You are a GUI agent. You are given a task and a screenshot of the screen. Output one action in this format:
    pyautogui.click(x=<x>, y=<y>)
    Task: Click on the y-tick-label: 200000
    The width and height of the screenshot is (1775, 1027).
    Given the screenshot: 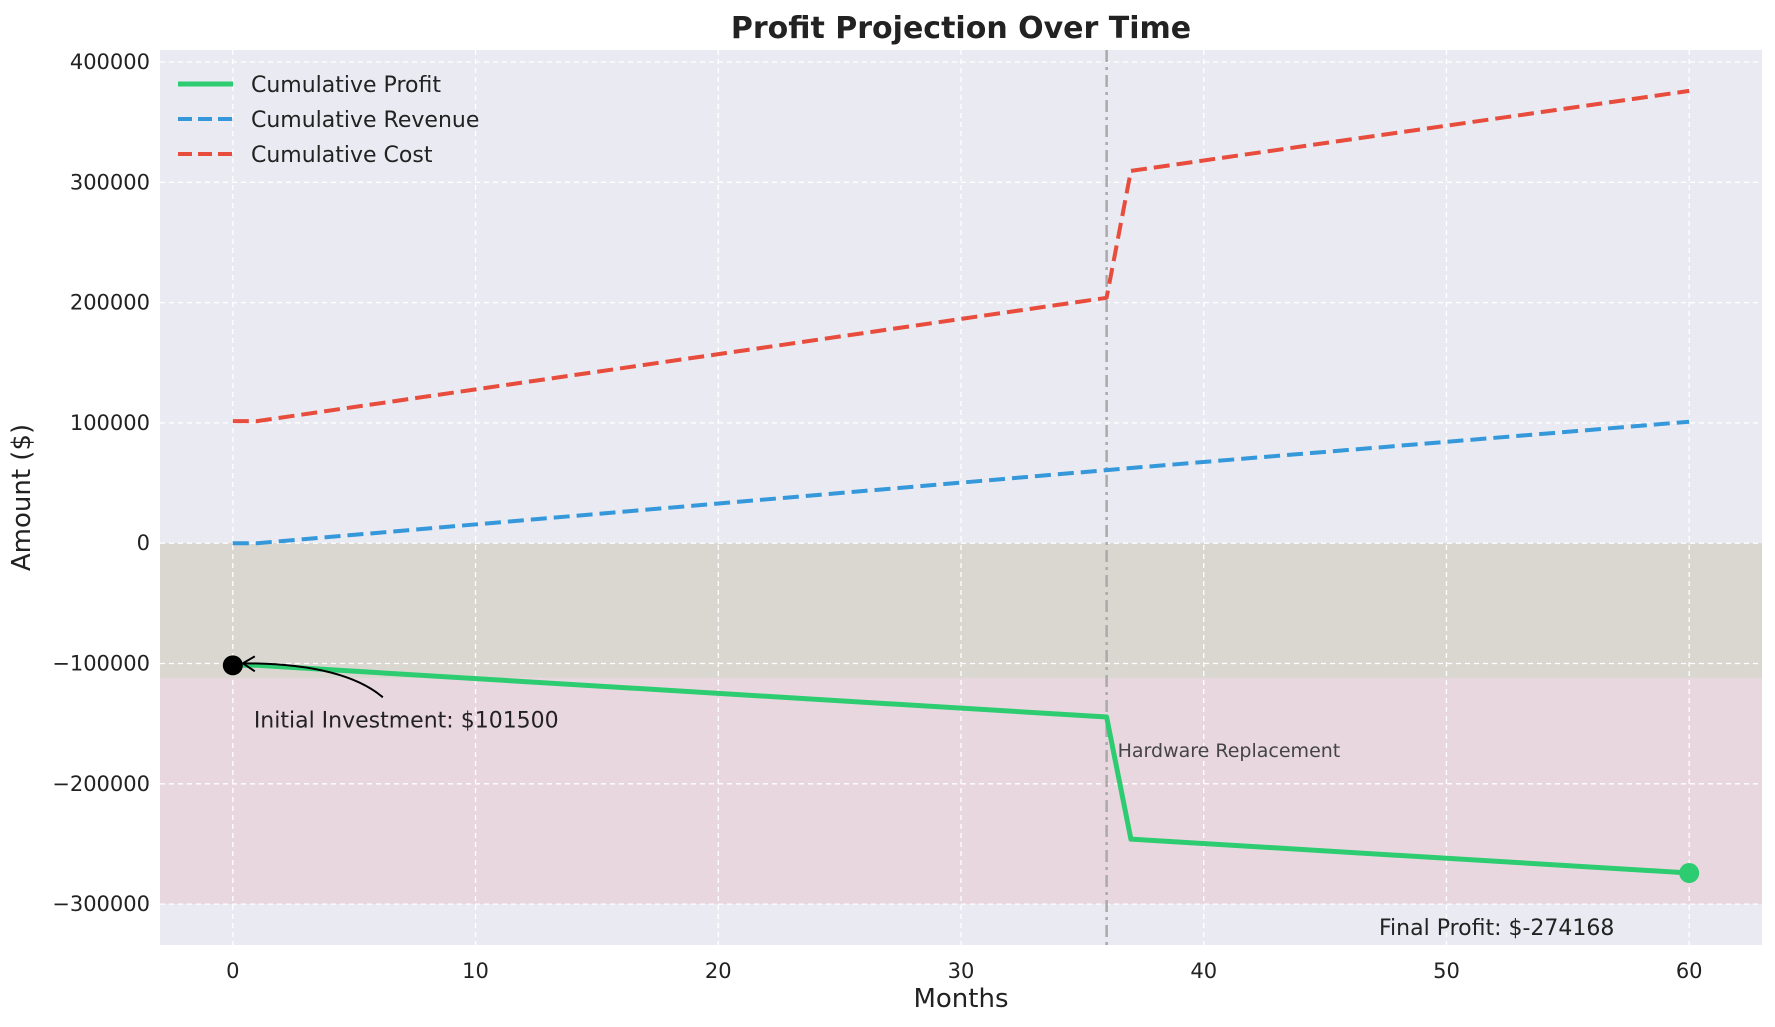 What is the action you would take?
    pyautogui.click(x=110, y=303)
    